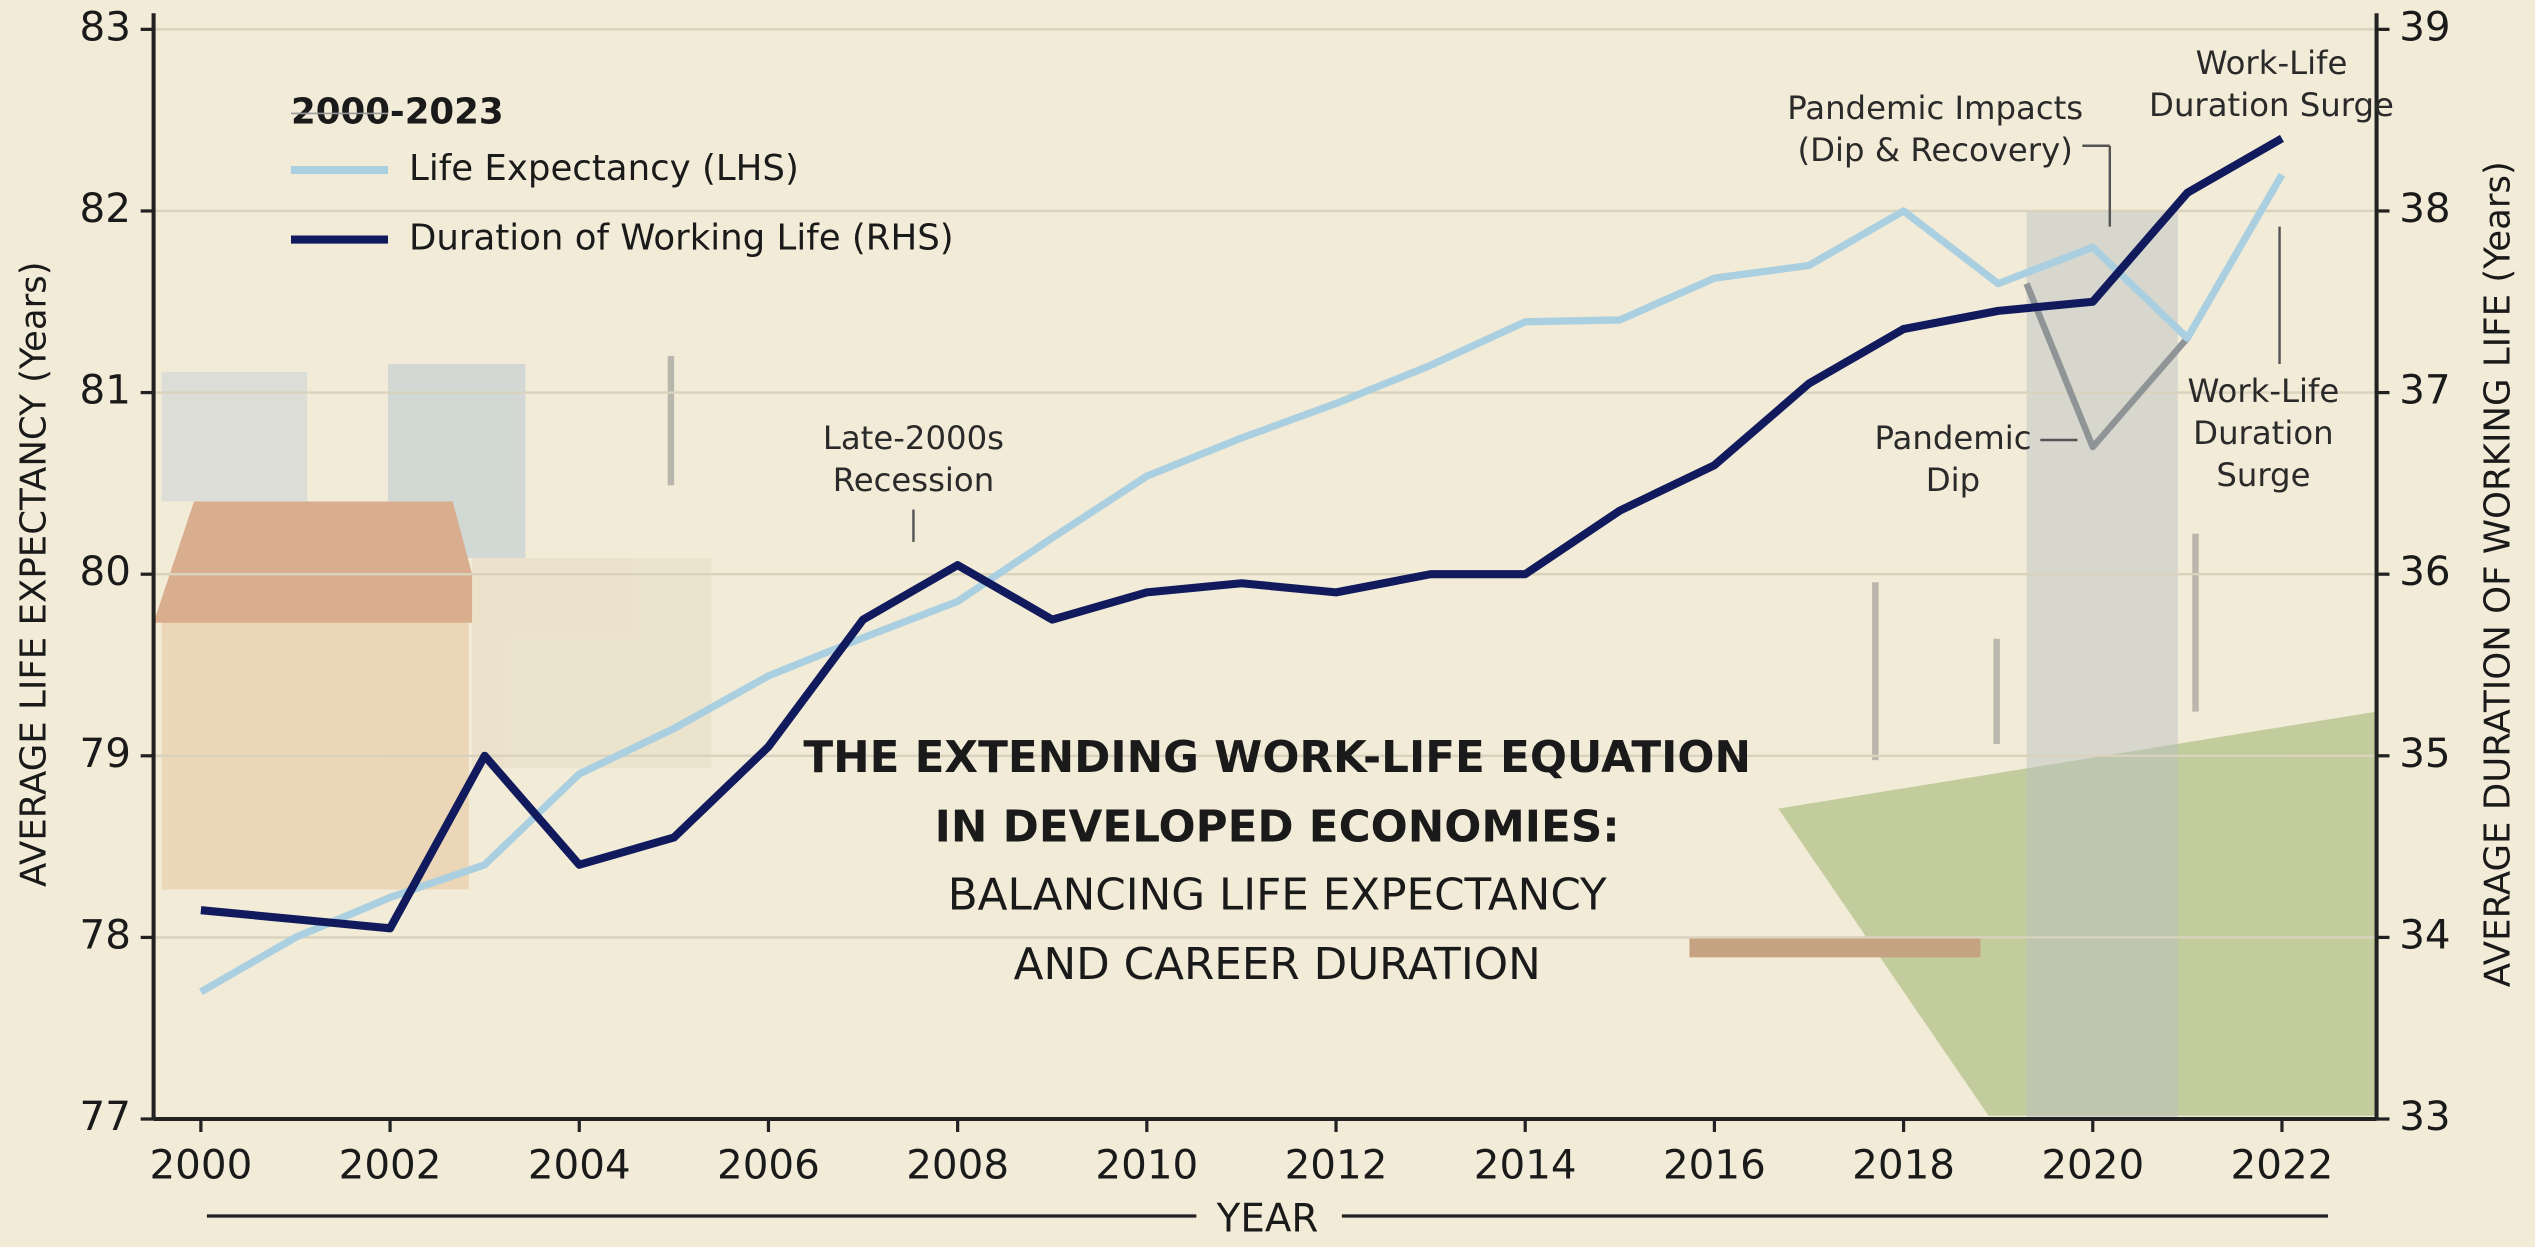 This screenshot has height=1247, width=2535. Describe the element at coordinates (2263, 475) in the screenshot. I see `annotation: Surge` at that location.